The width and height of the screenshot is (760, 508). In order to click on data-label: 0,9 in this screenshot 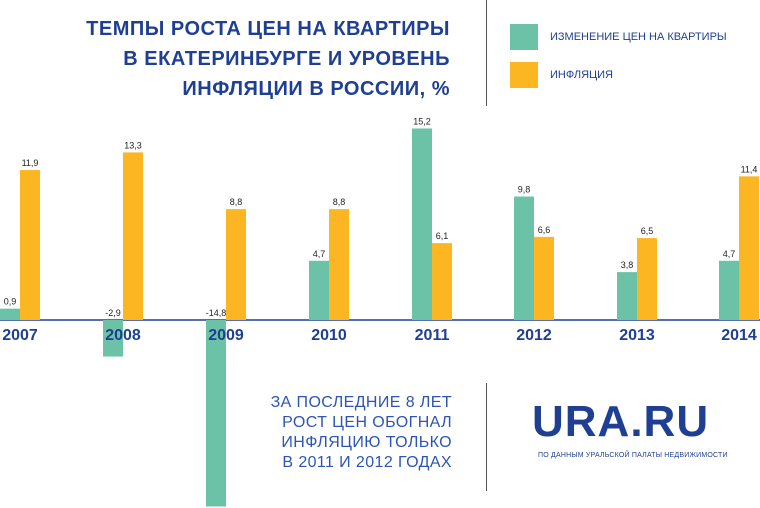, I will do `click(10, 302)`.